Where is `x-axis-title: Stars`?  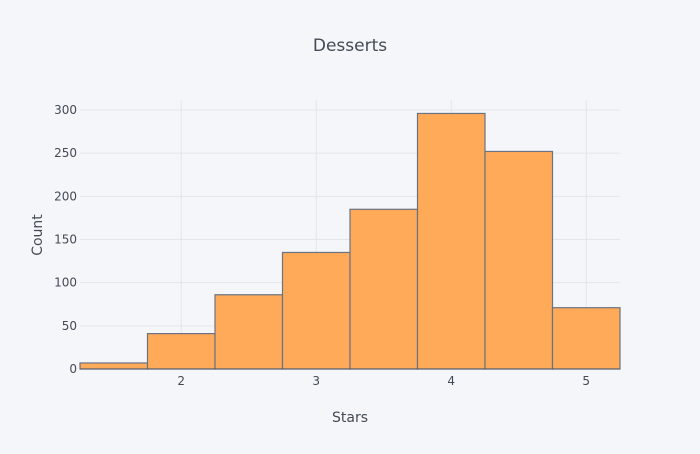
x-axis-title: Stars is located at coordinates (350, 418).